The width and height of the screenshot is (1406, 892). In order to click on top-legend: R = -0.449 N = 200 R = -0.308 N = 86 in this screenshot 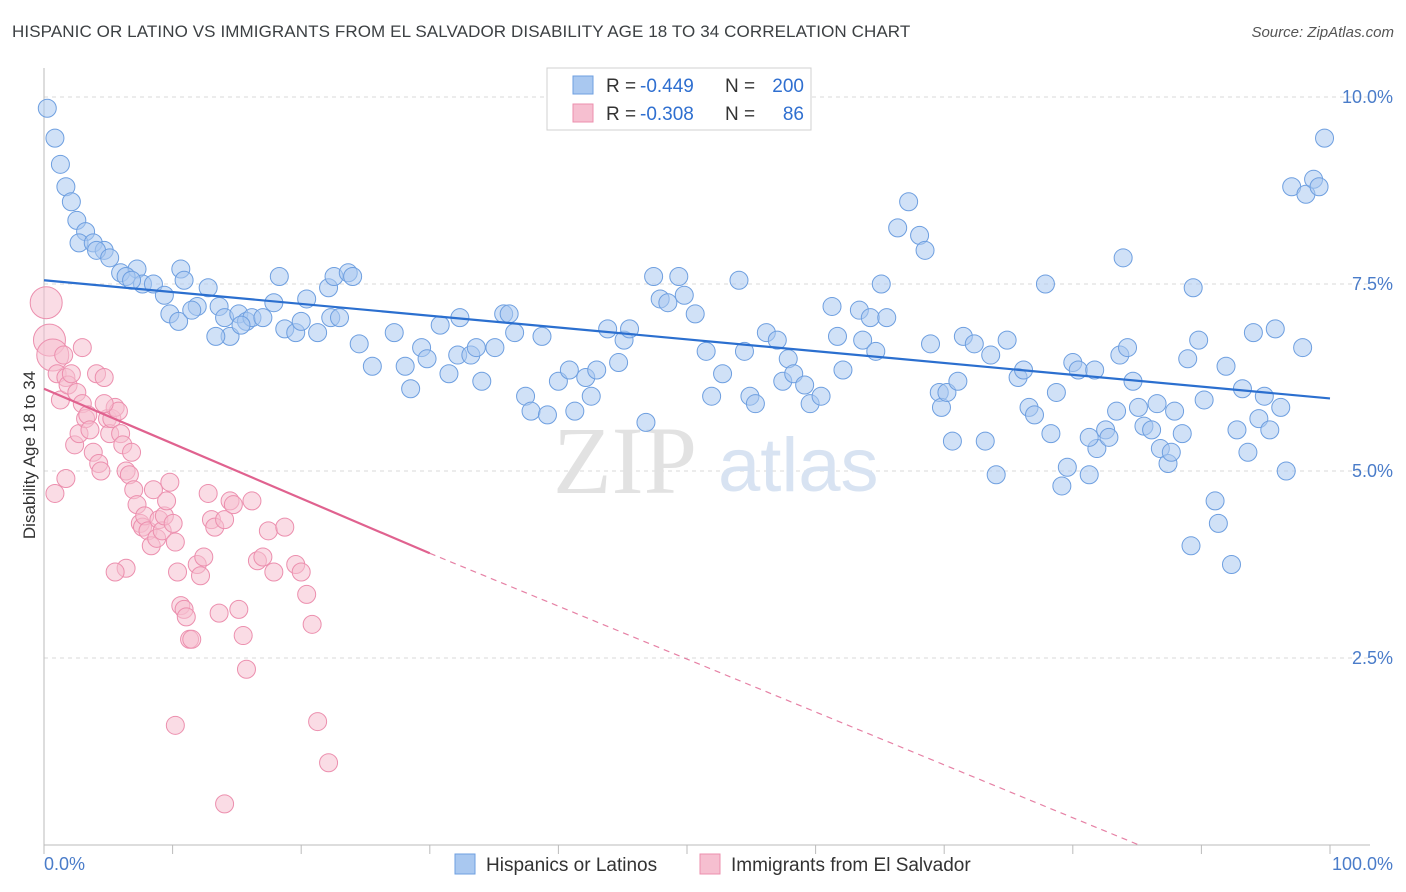, I will do `click(679, 99)`.